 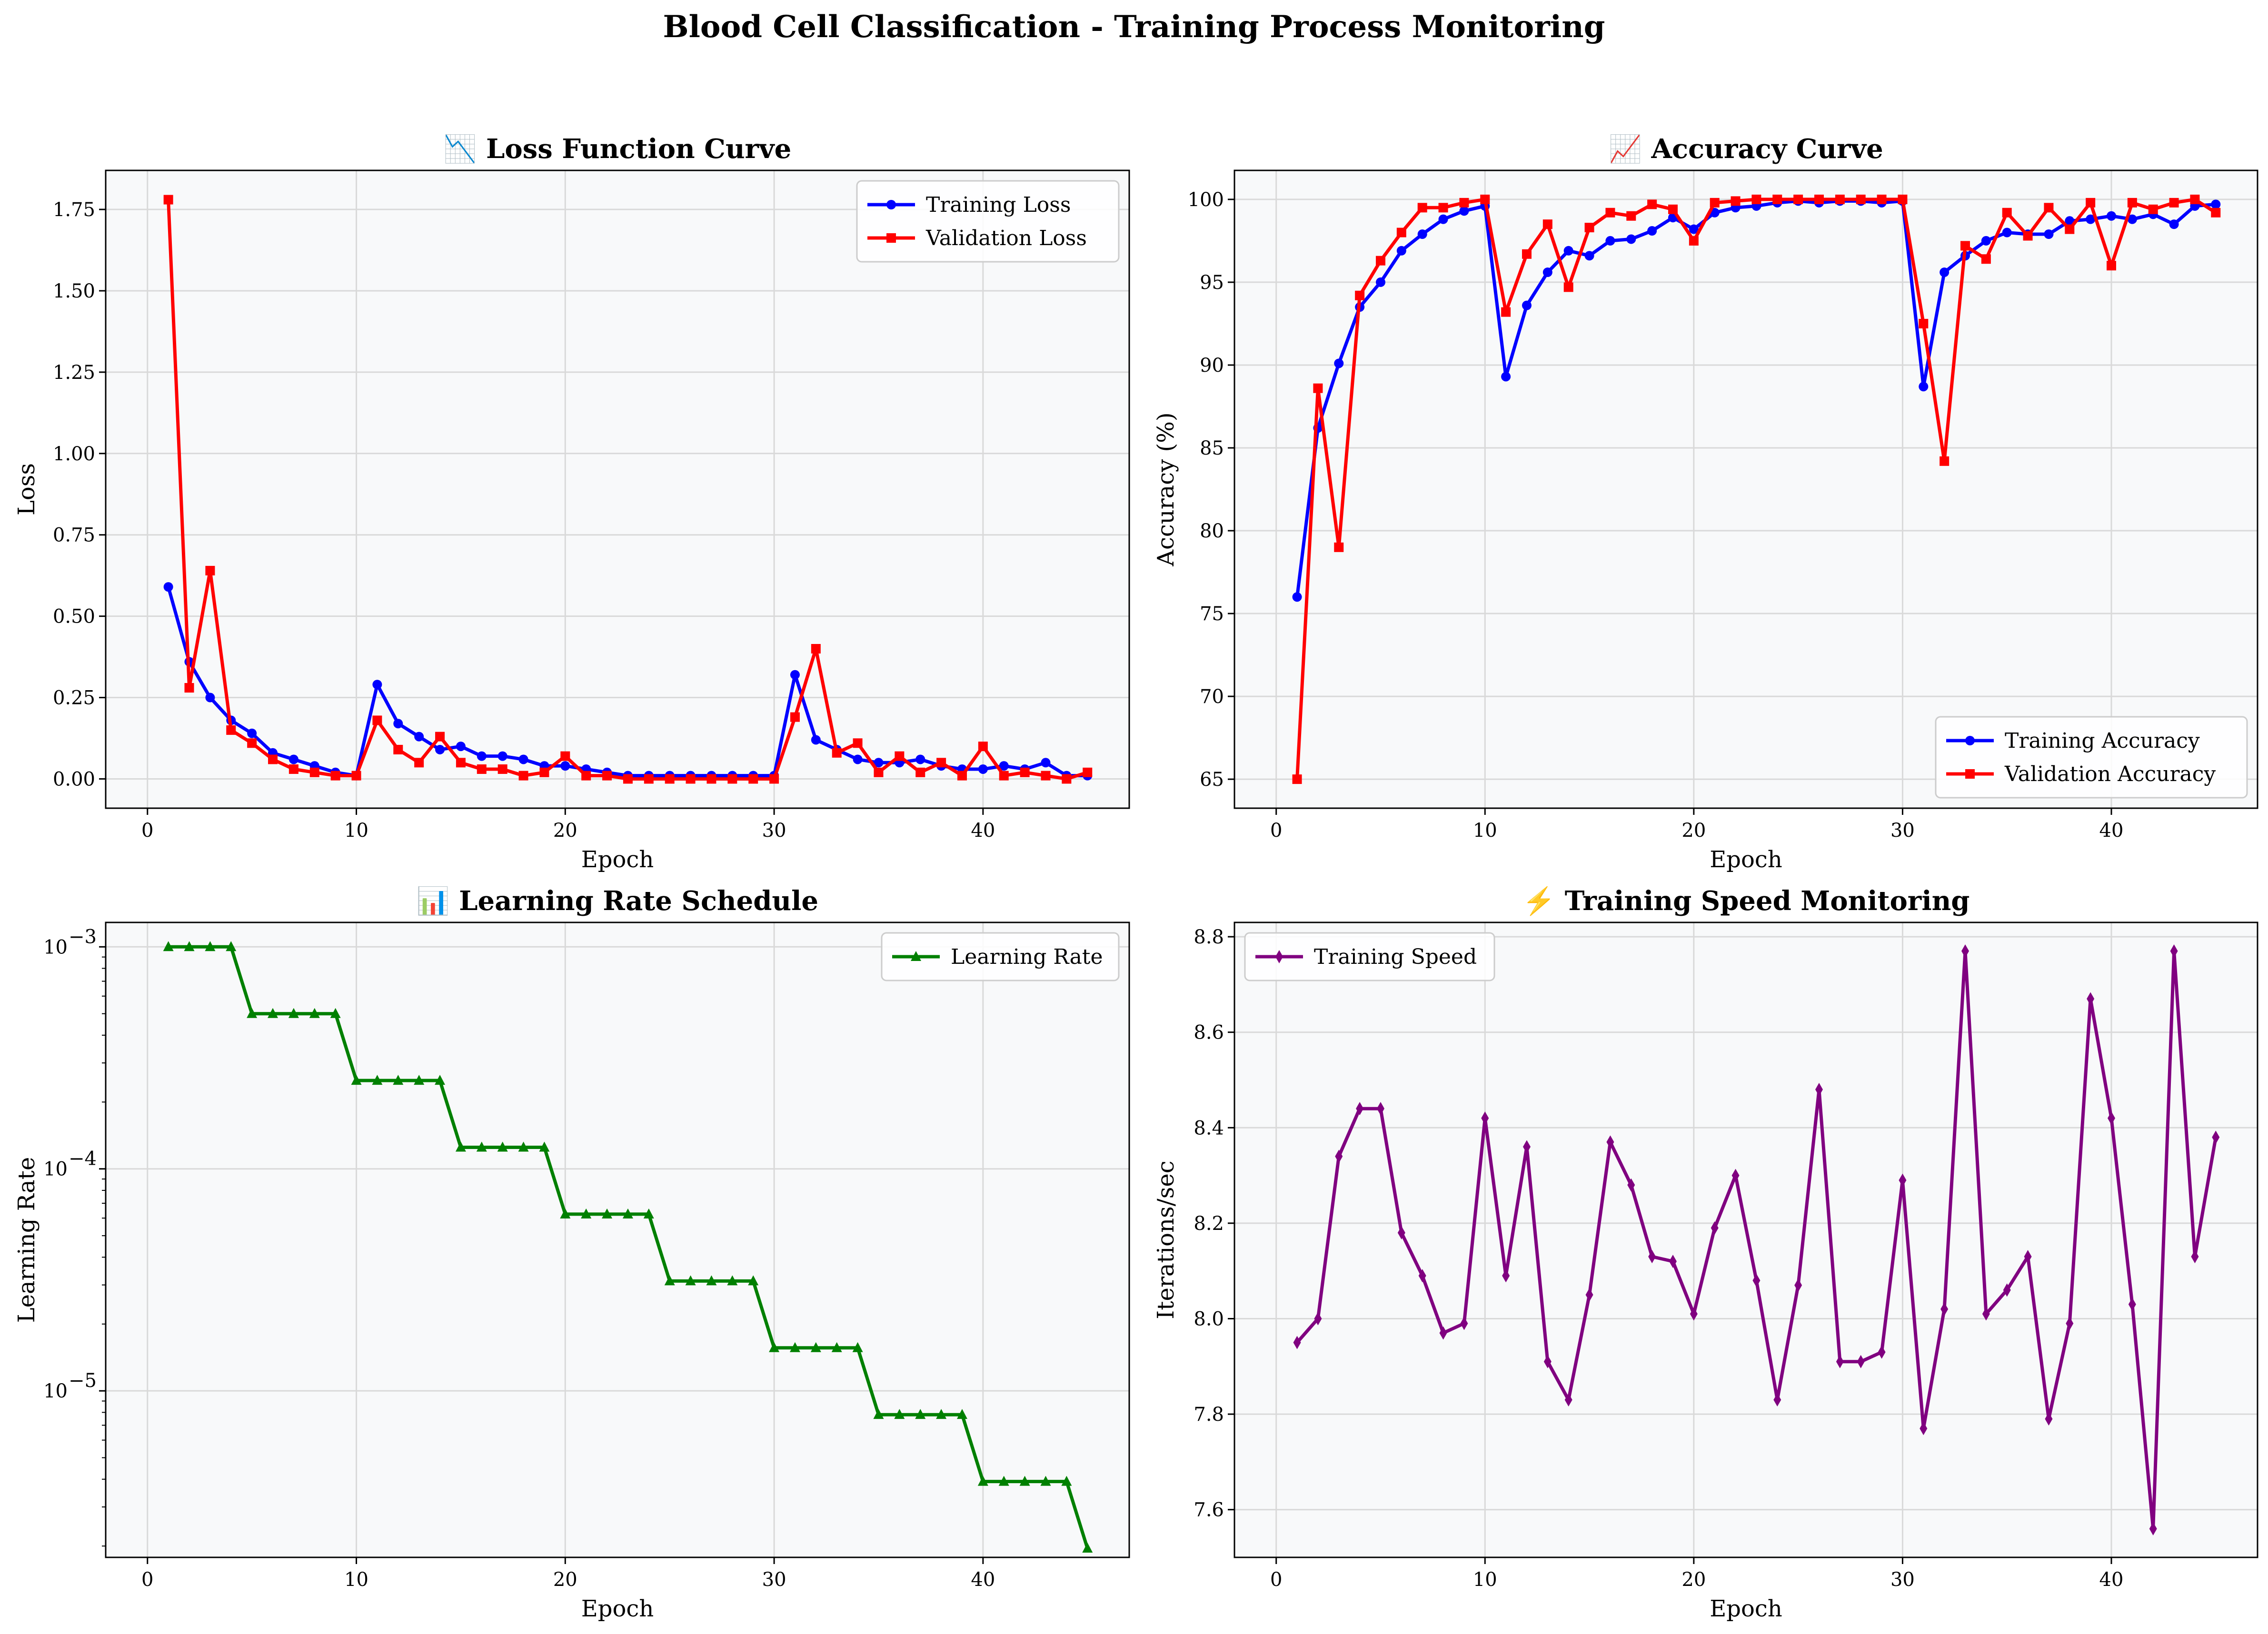 I want to click on panel-title: 📈 Accuracy Curve, so click(x=1746, y=149).